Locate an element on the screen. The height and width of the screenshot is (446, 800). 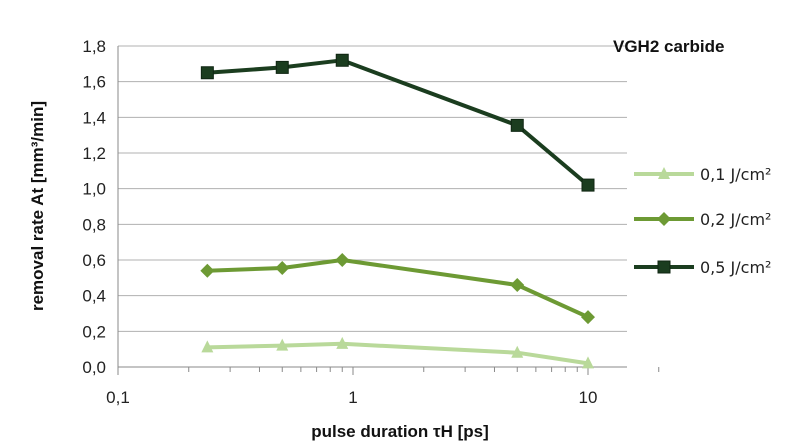
y-tick-label: 0,6 is located at coordinates (94, 260).